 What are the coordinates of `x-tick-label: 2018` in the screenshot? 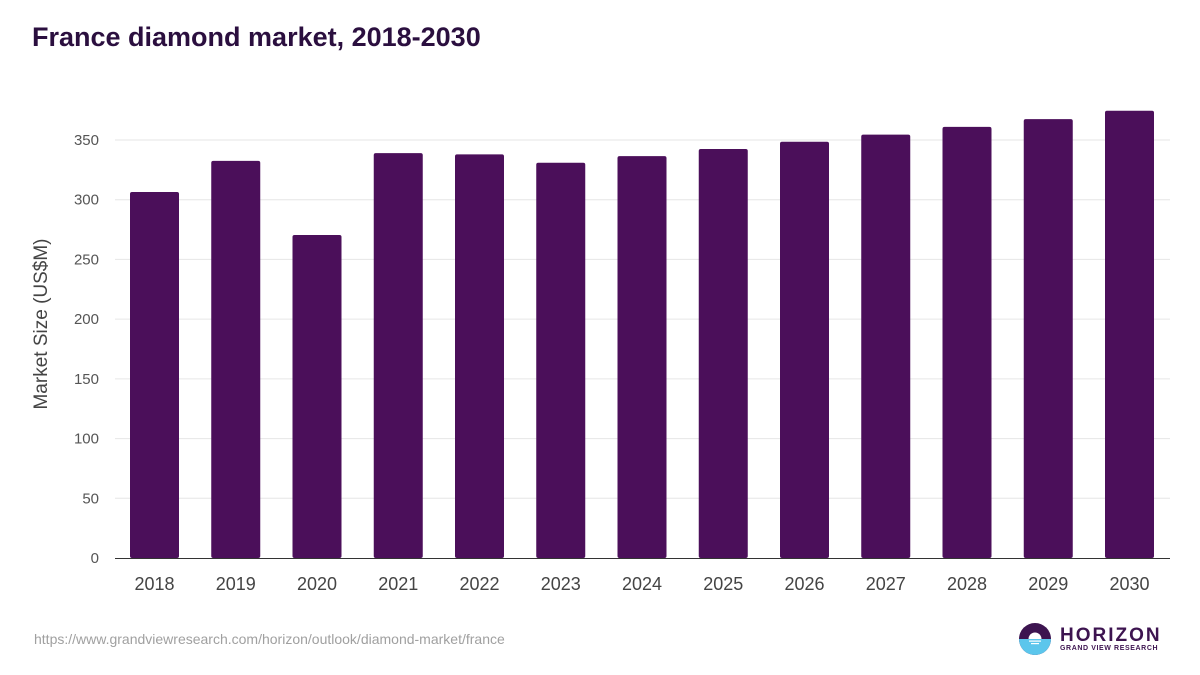 It's located at (154, 584).